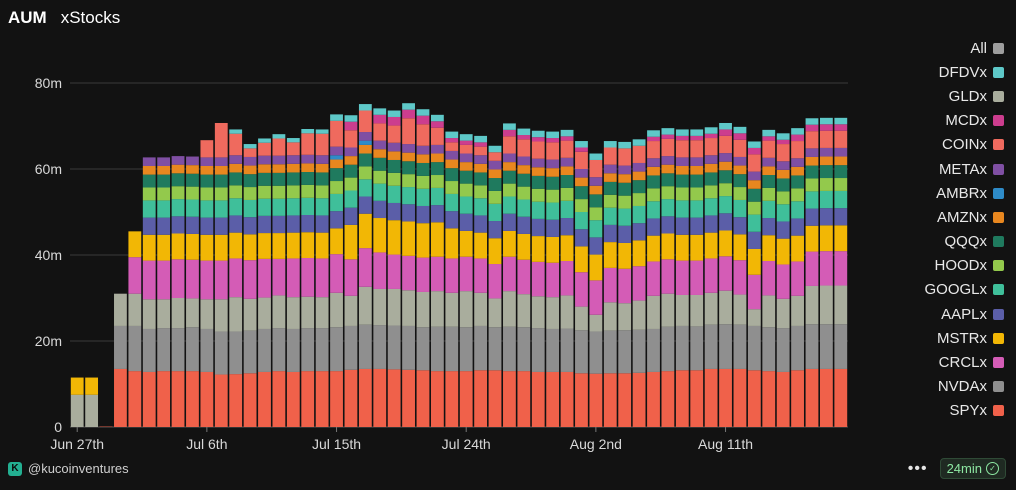 This screenshot has height=490, width=1016. Describe the element at coordinates (944, 217) in the screenshot. I see `legend-item-amznx: AMZNx` at that location.